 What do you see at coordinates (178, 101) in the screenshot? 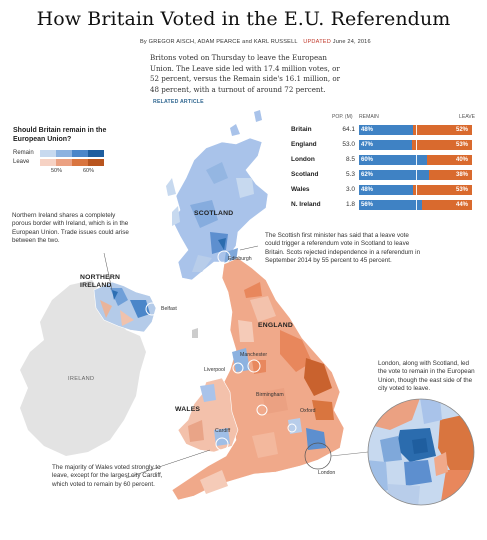
I see `related-article-link: RELATED ARTICLE` at bounding box center [178, 101].